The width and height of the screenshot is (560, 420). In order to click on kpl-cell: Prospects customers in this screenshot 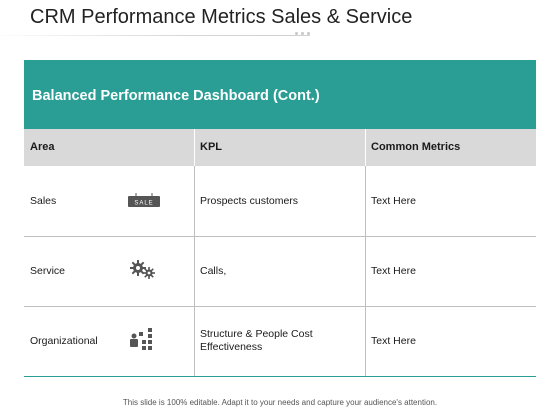, I will do `click(249, 200)`.